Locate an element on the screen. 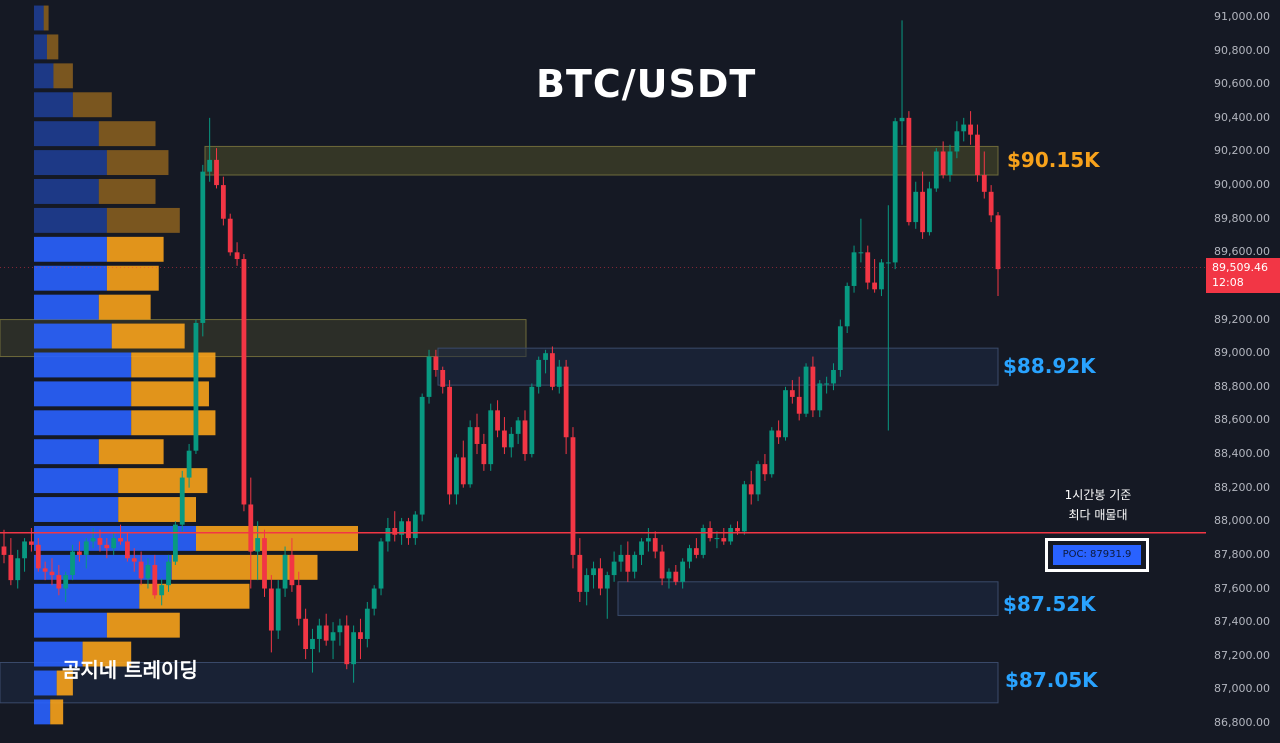 Image resolution: width=1280 pixels, height=743 pixels. level-label-90150: $90.15K is located at coordinates (1053, 160).